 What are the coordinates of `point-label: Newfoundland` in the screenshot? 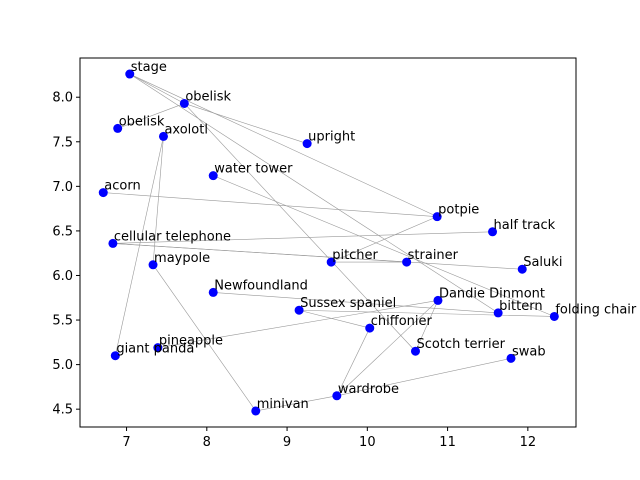 It's located at (261, 285).